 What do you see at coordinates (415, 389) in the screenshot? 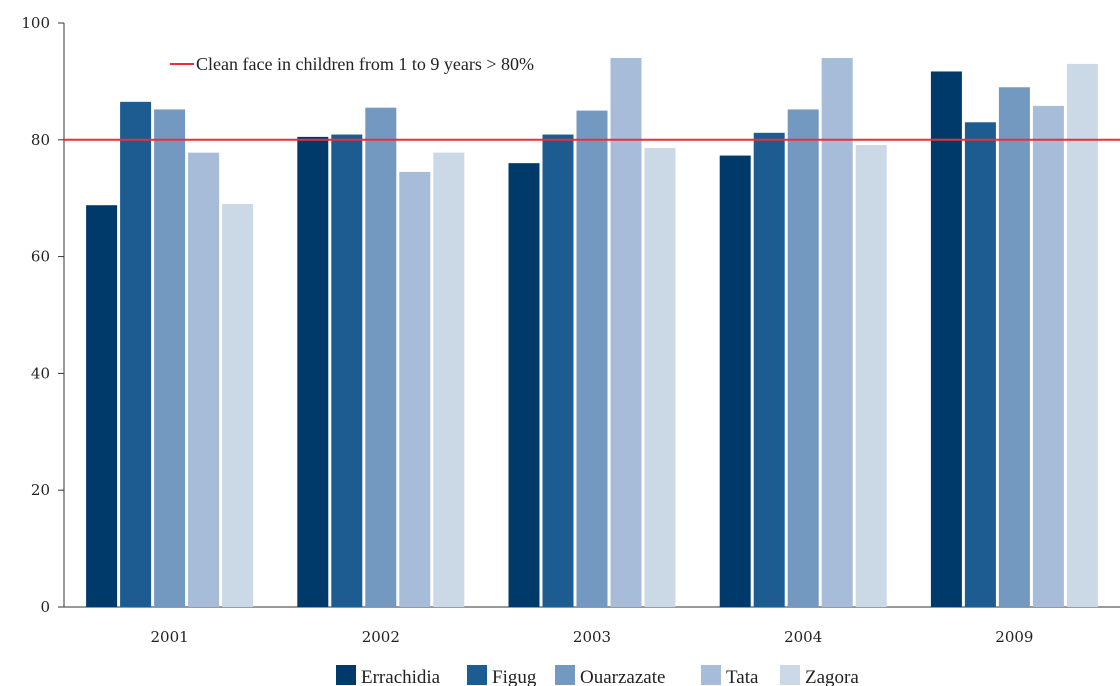
I see `bar-tata-2002` at bounding box center [415, 389].